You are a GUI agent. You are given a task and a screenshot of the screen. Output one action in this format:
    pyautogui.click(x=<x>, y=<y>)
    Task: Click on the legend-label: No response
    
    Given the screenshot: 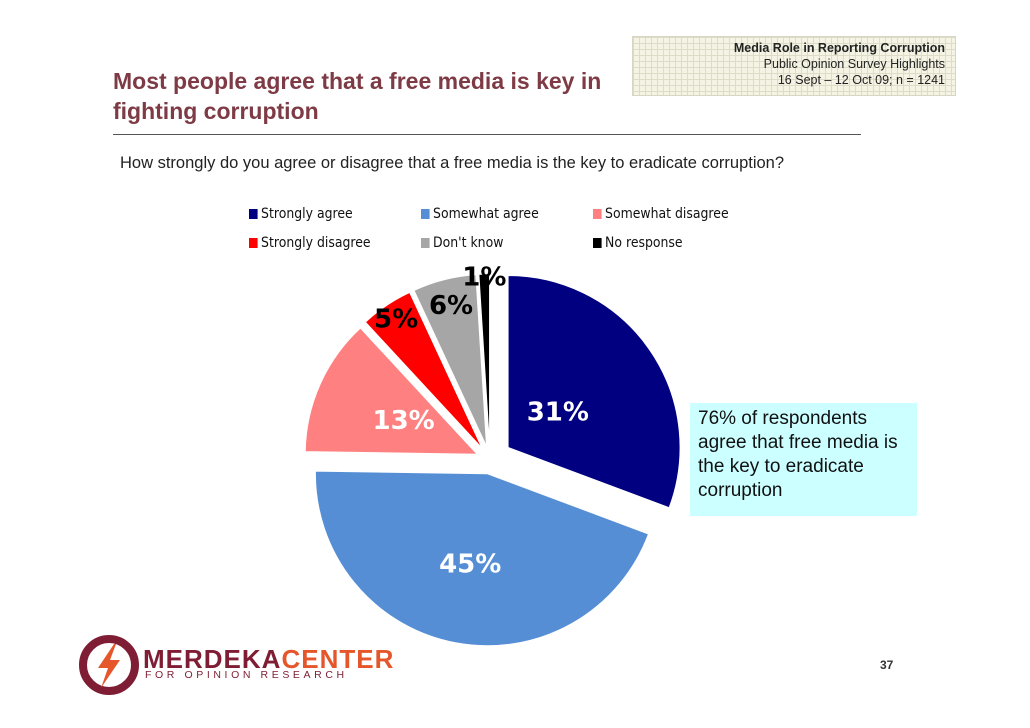 What is the action you would take?
    pyautogui.click(x=644, y=243)
    